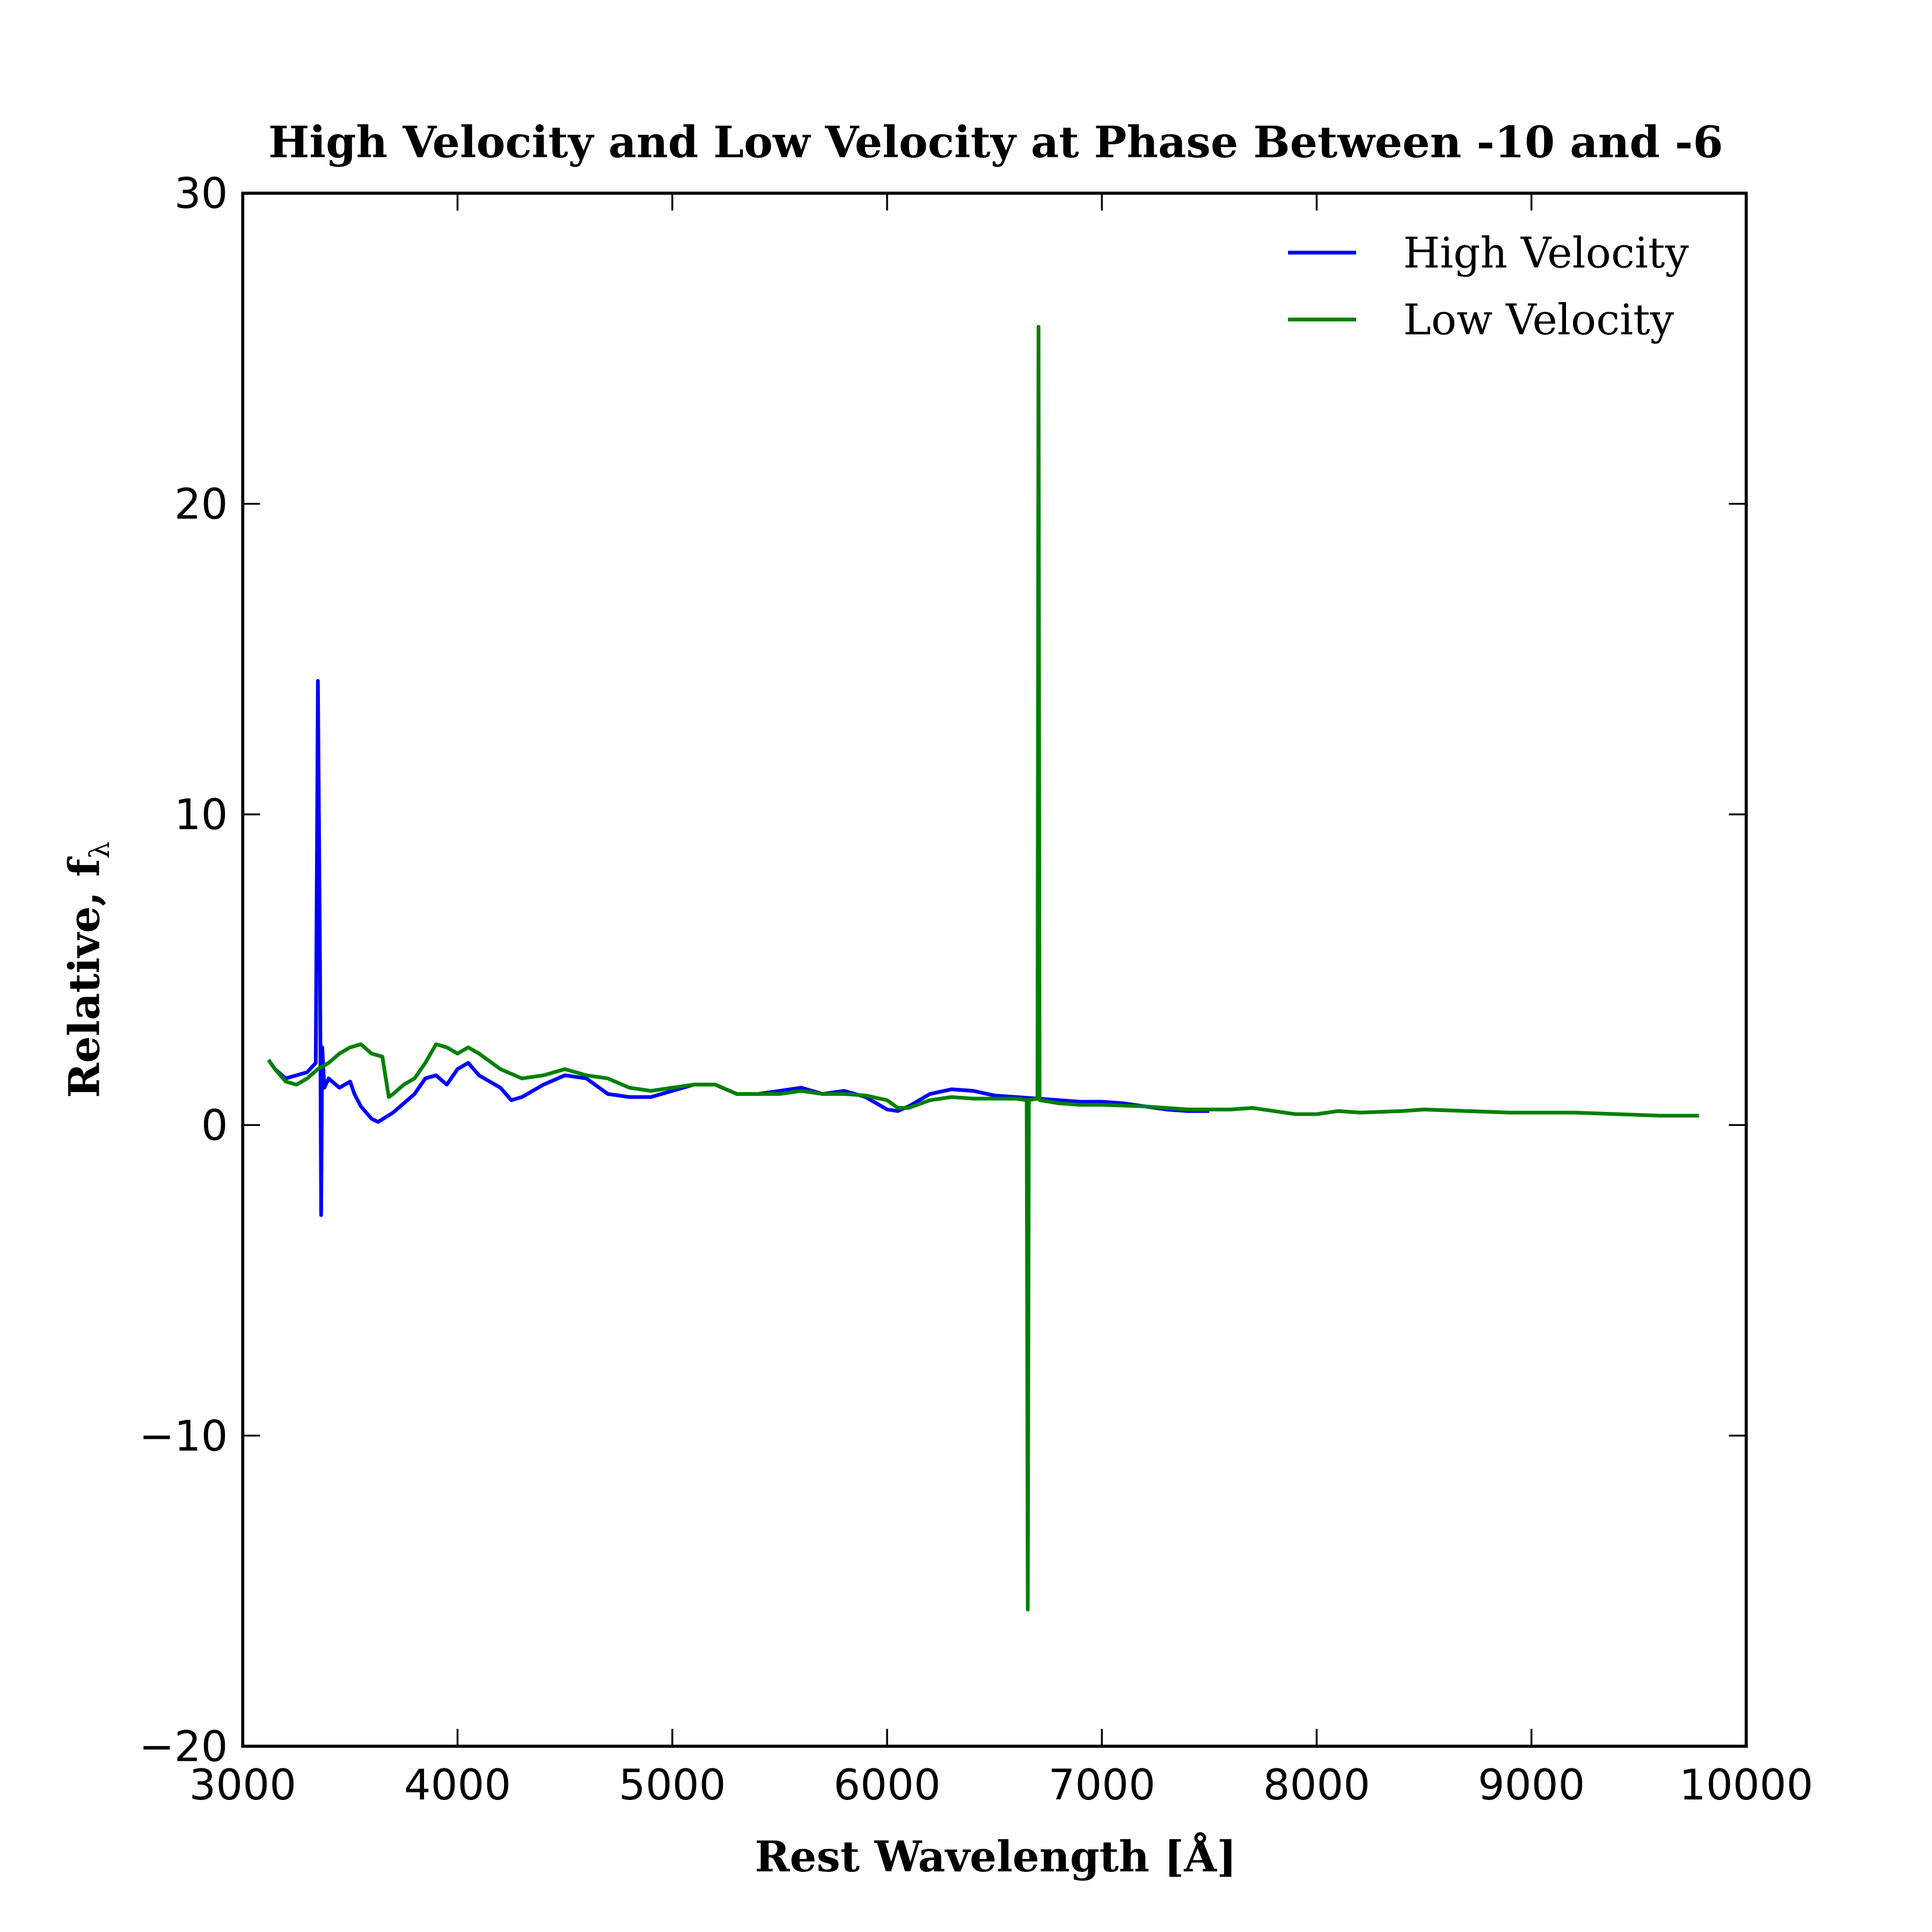 The height and width of the screenshot is (1932, 1932). Describe the element at coordinates (242, 1785) in the screenshot. I see `x-tick-label: 3000` at that location.